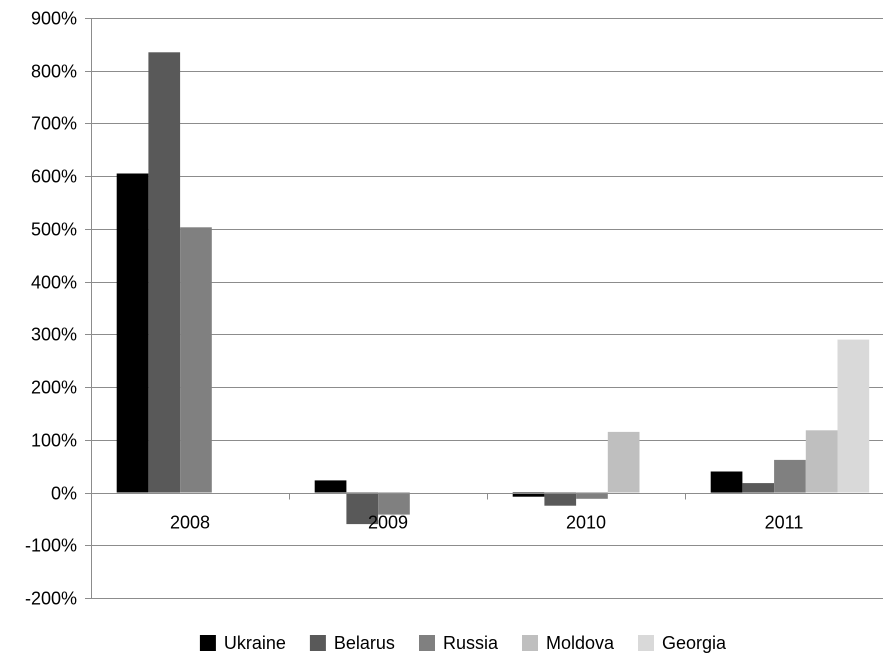 The height and width of the screenshot is (661, 886). Describe the element at coordinates (388, 523) in the screenshot. I see `x-category-label: 2009` at that location.